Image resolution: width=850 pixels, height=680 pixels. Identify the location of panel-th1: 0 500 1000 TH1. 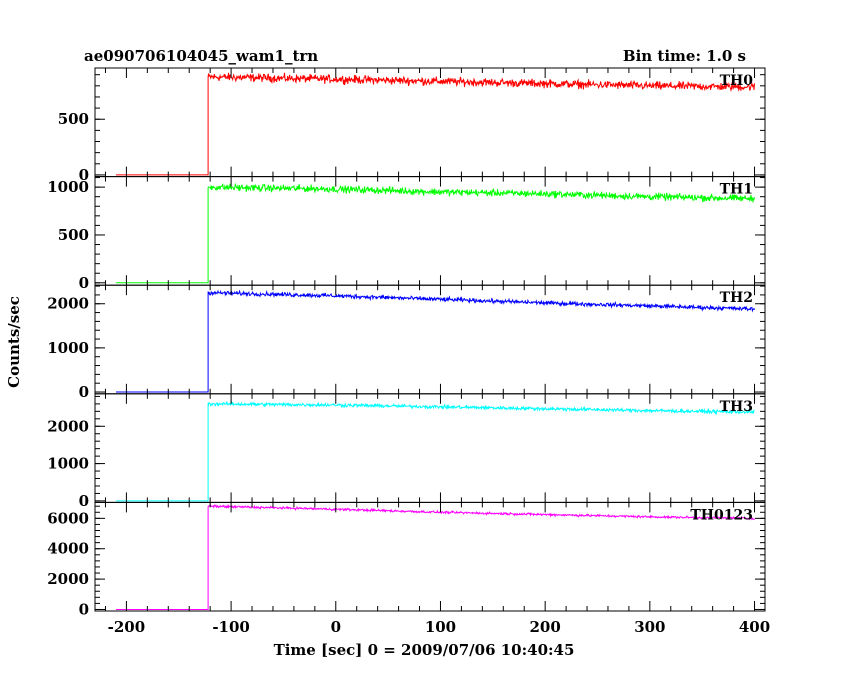
(406, 234).